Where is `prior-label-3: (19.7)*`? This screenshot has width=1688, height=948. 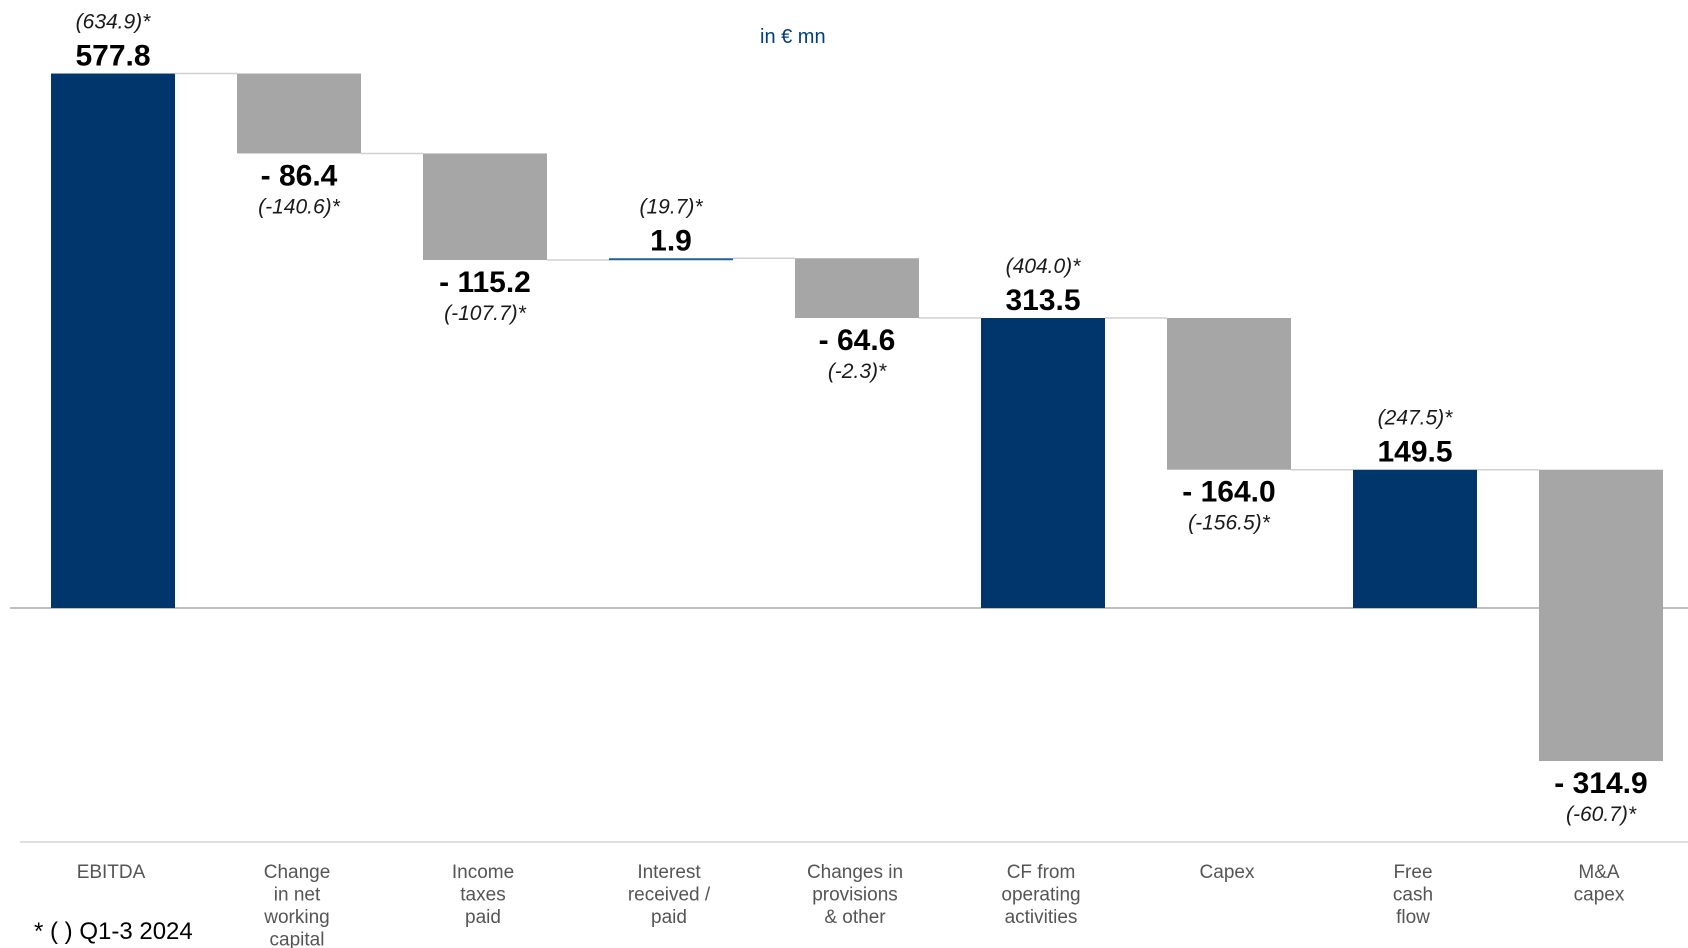 prior-label-3: (19.7)* is located at coordinates (671, 206).